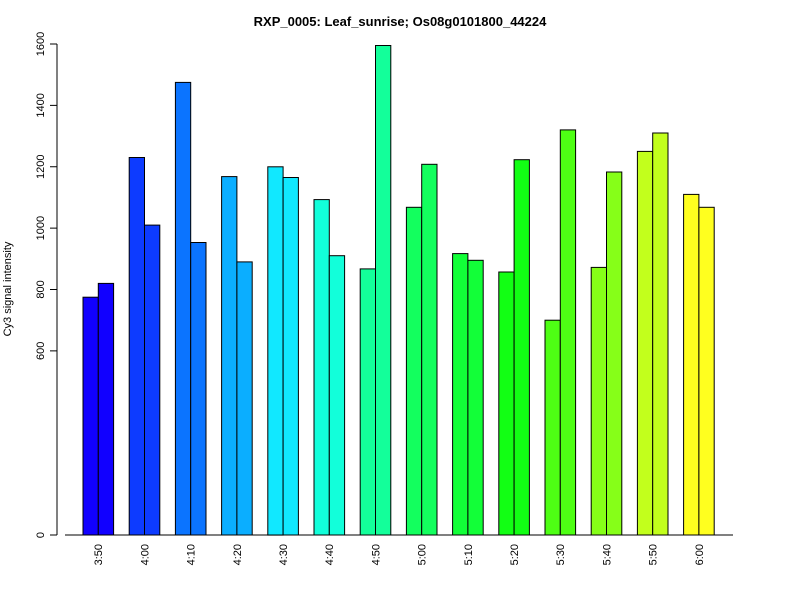 The height and width of the screenshot is (600, 800). I want to click on x-tick-label: 5:10, so click(469, 554).